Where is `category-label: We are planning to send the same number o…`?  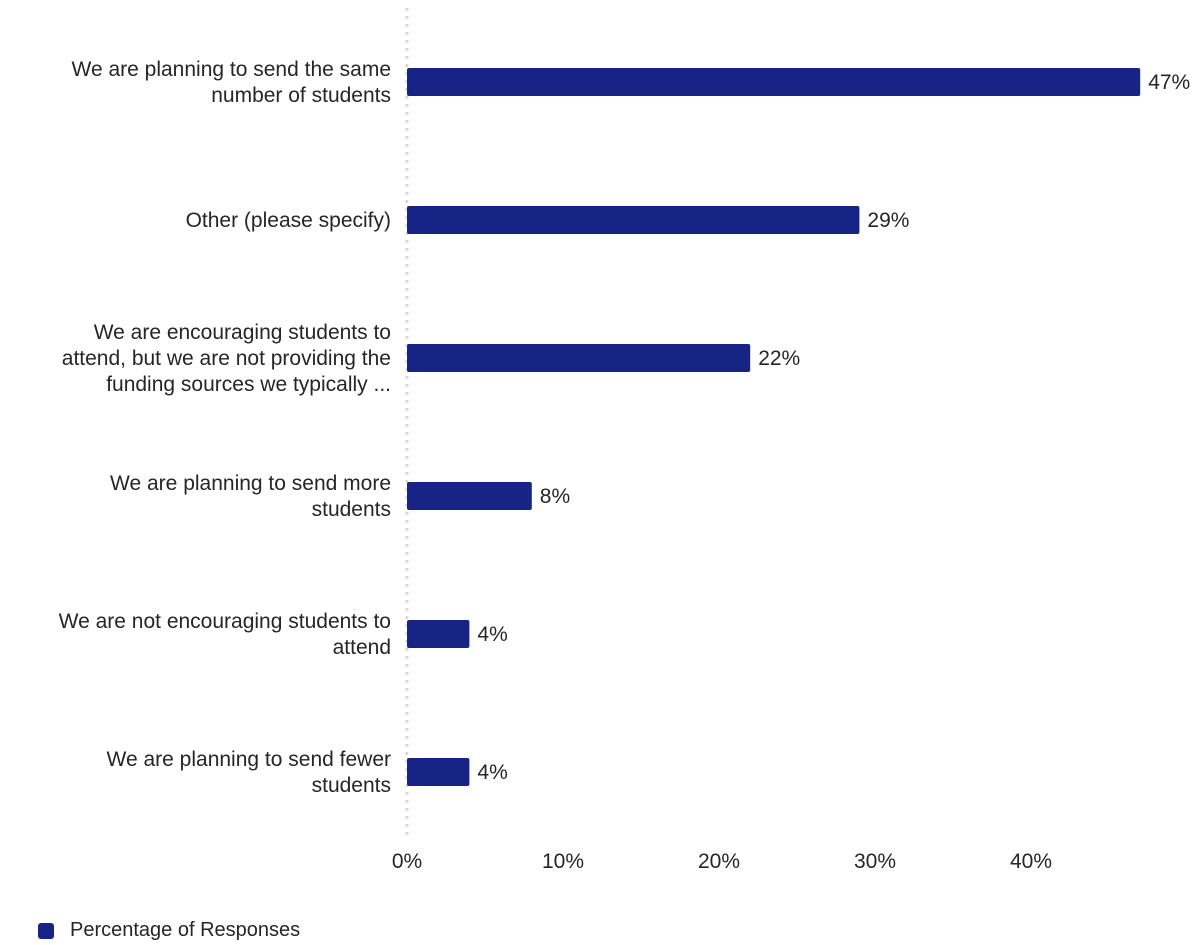 category-label: We are planning to send the same number o… is located at coordinates (231, 82).